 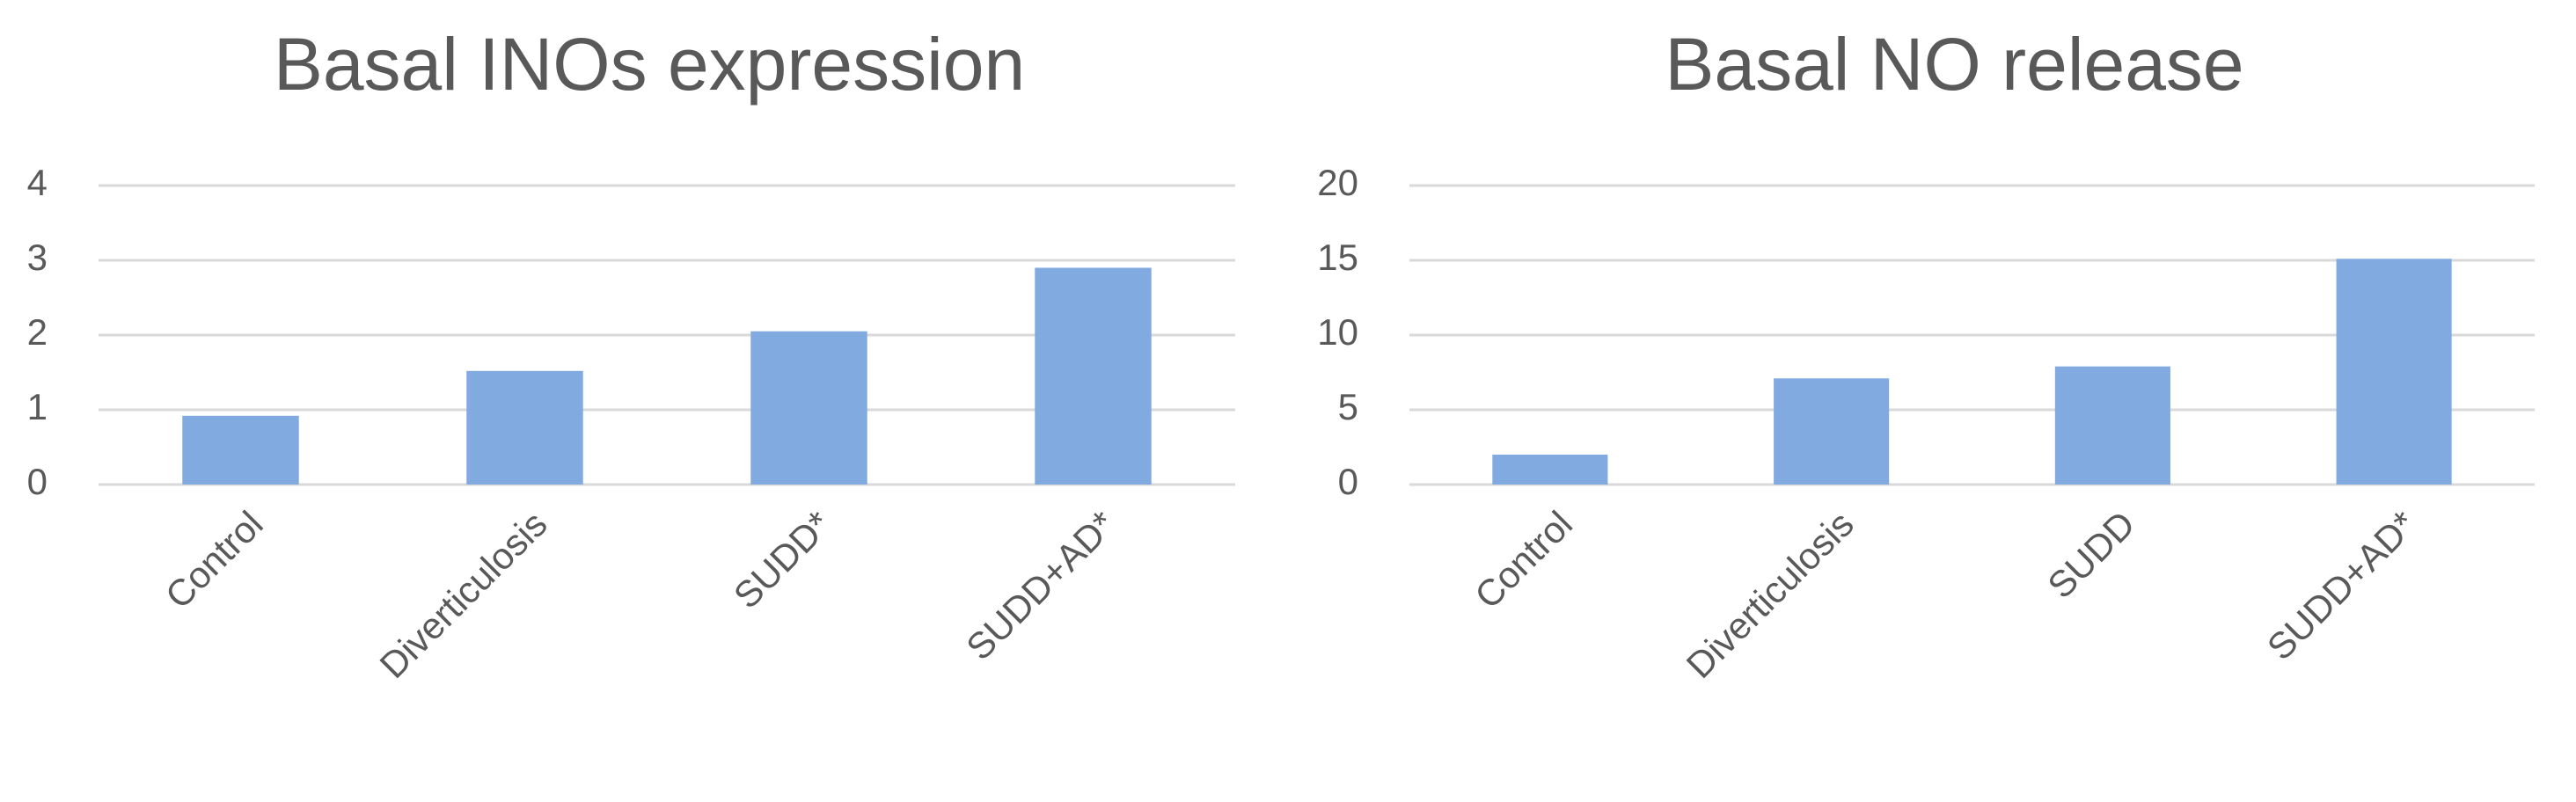 I want to click on y-tick-label: 15, so click(x=1337, y=257).